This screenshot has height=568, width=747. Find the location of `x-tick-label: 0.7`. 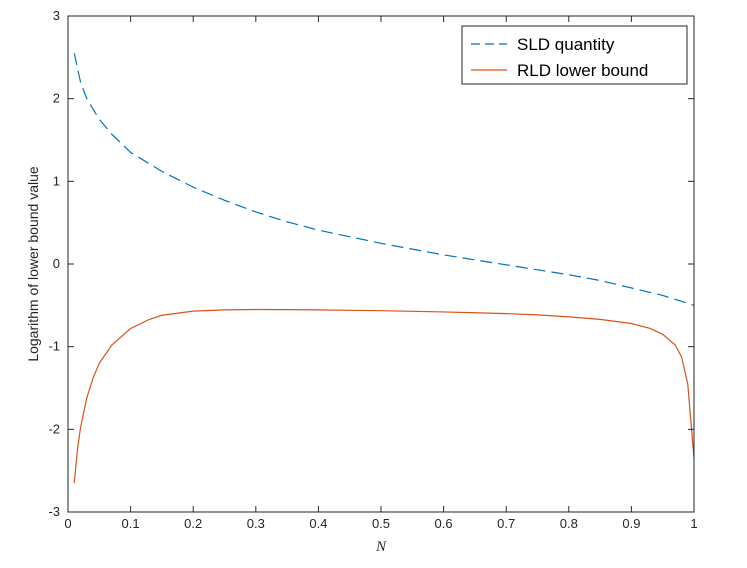

x-tick-label: 0.7 is located at coordinates (506, 523).